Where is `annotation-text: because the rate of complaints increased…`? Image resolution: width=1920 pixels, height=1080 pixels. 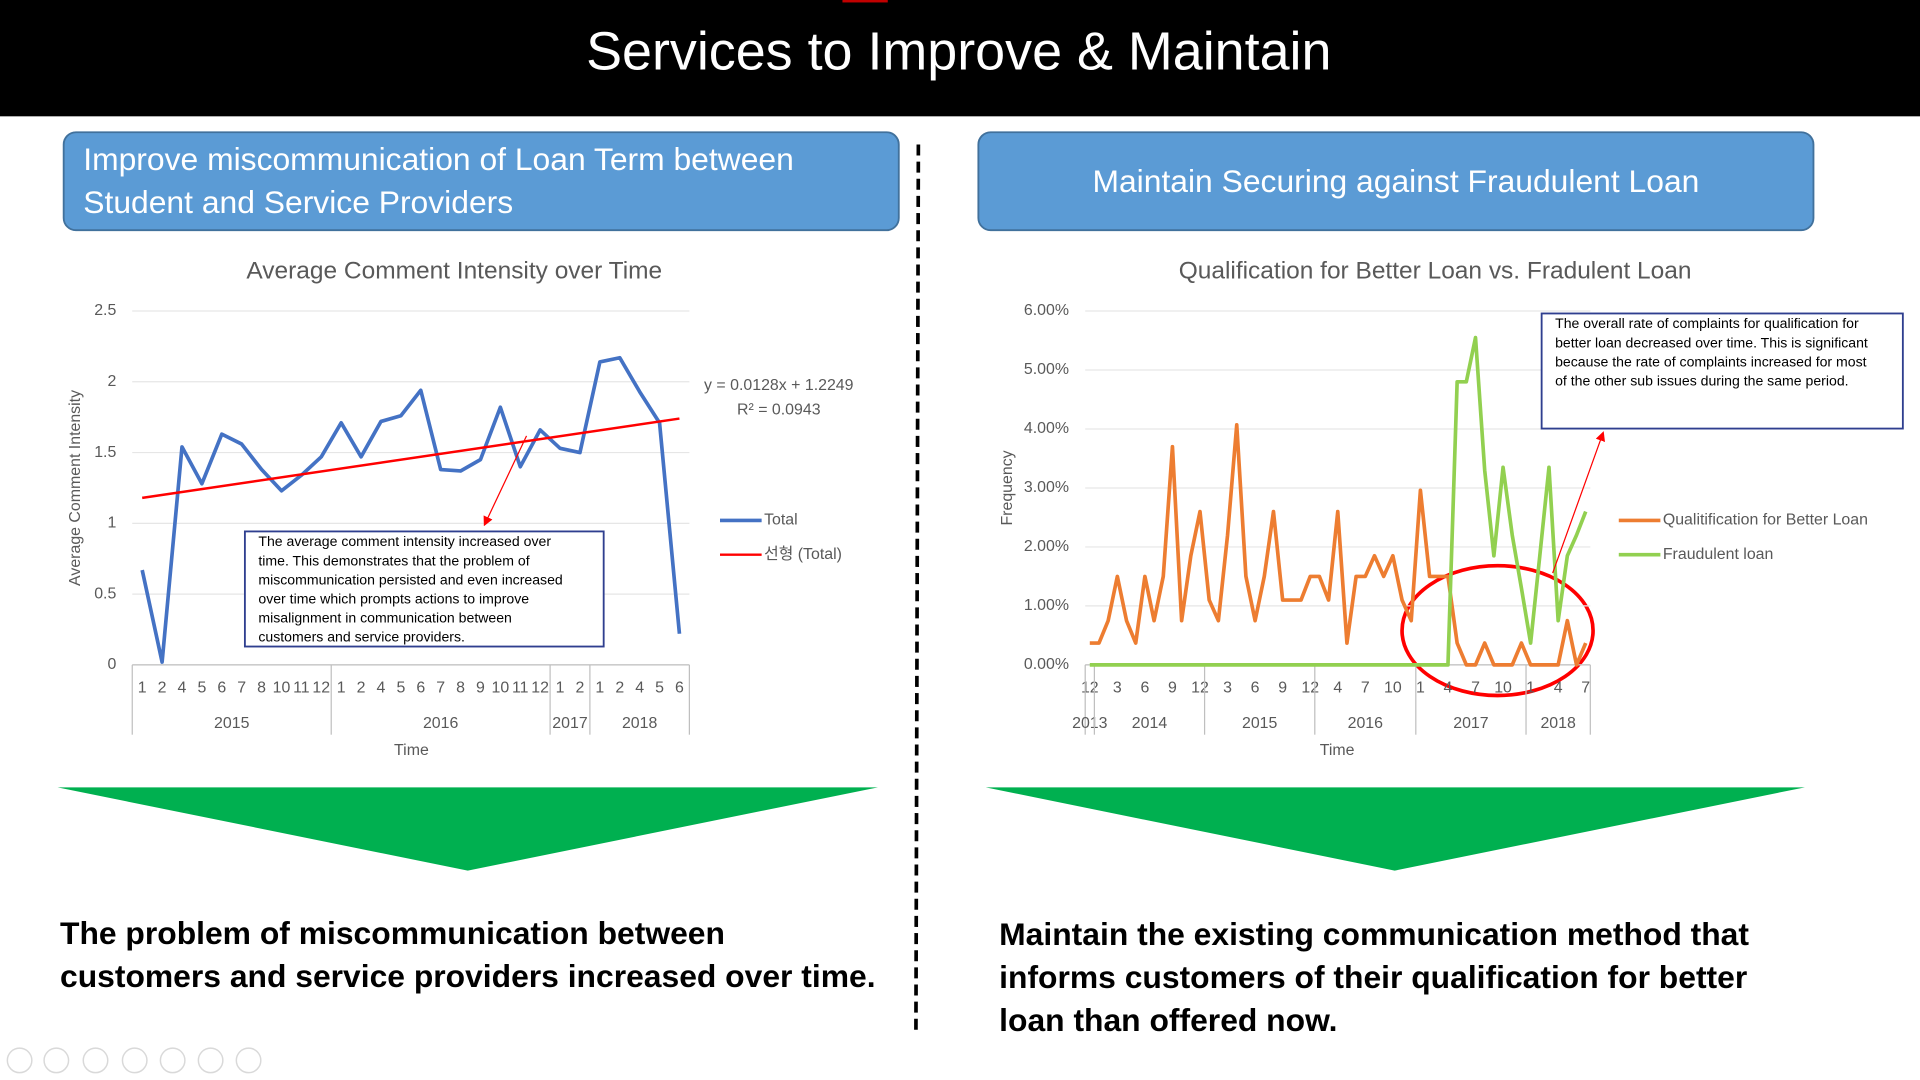 annotation-text: because the rate of complaints increased… is located at coordinates (1711, 361).